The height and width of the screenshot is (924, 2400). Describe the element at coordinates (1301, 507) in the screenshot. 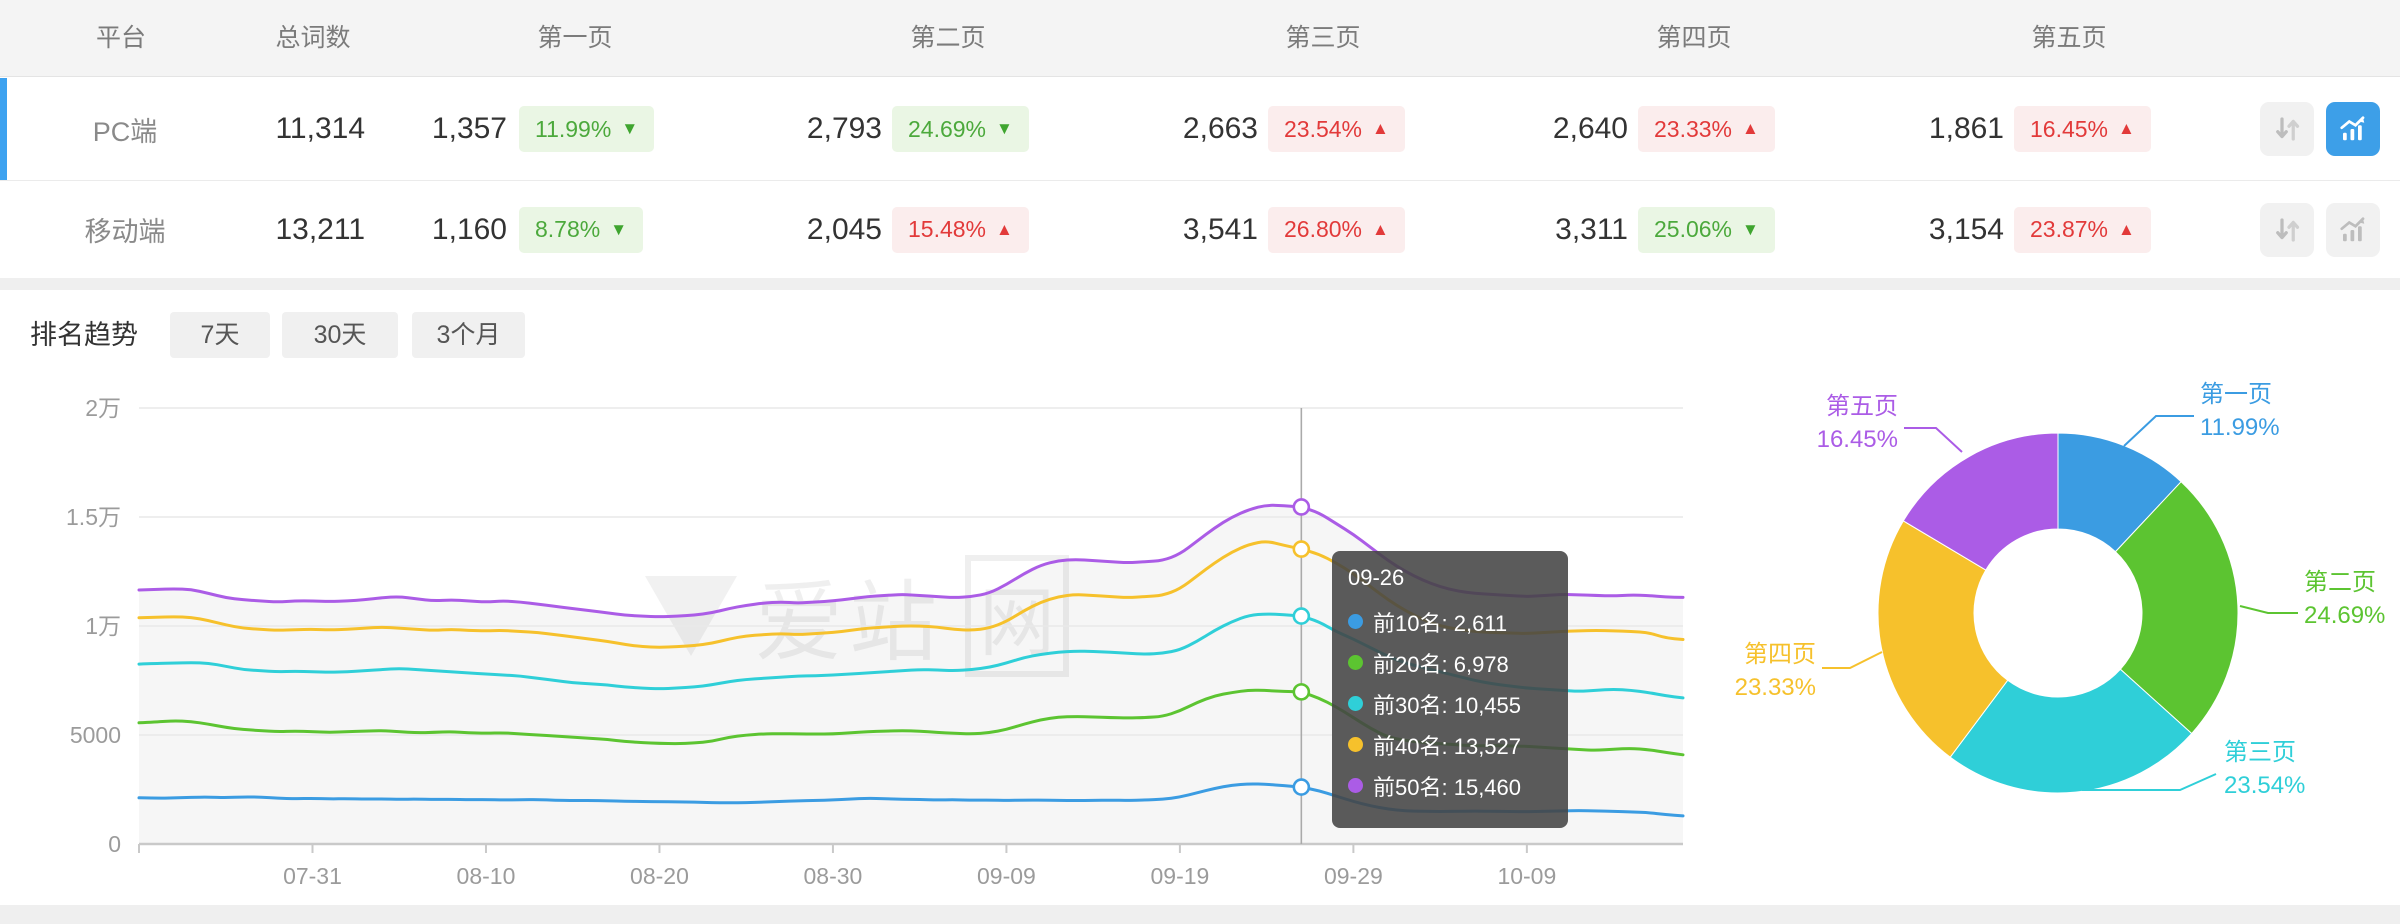

I see `highlight-marker-前50名` at that location.